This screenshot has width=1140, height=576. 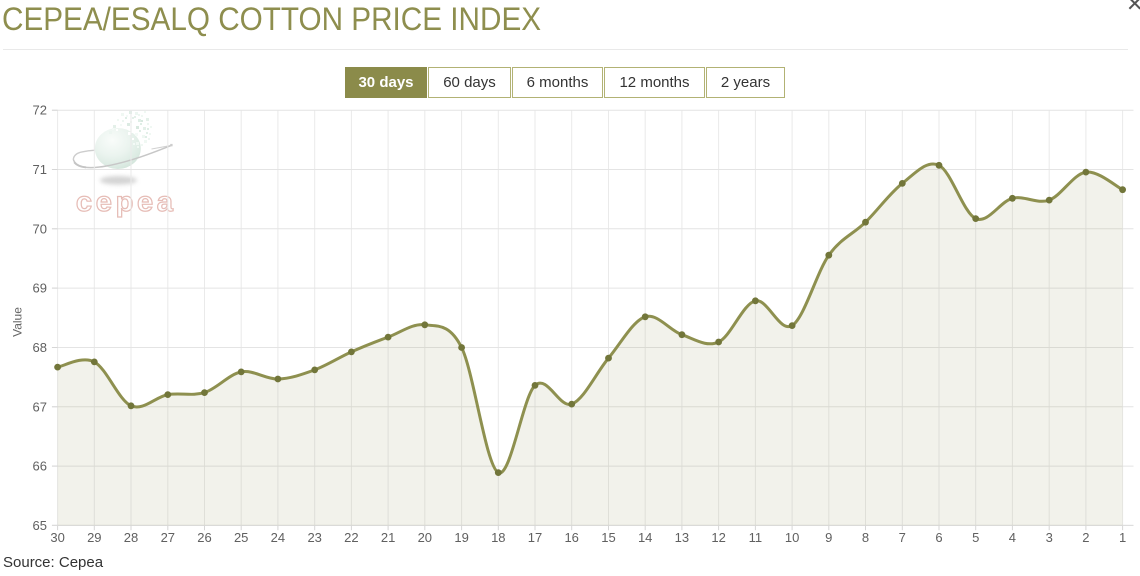 What do you see at coordinates (718, 537) in the screenshot?
I see `svg-text: 12` at bounding box center [718, 537].